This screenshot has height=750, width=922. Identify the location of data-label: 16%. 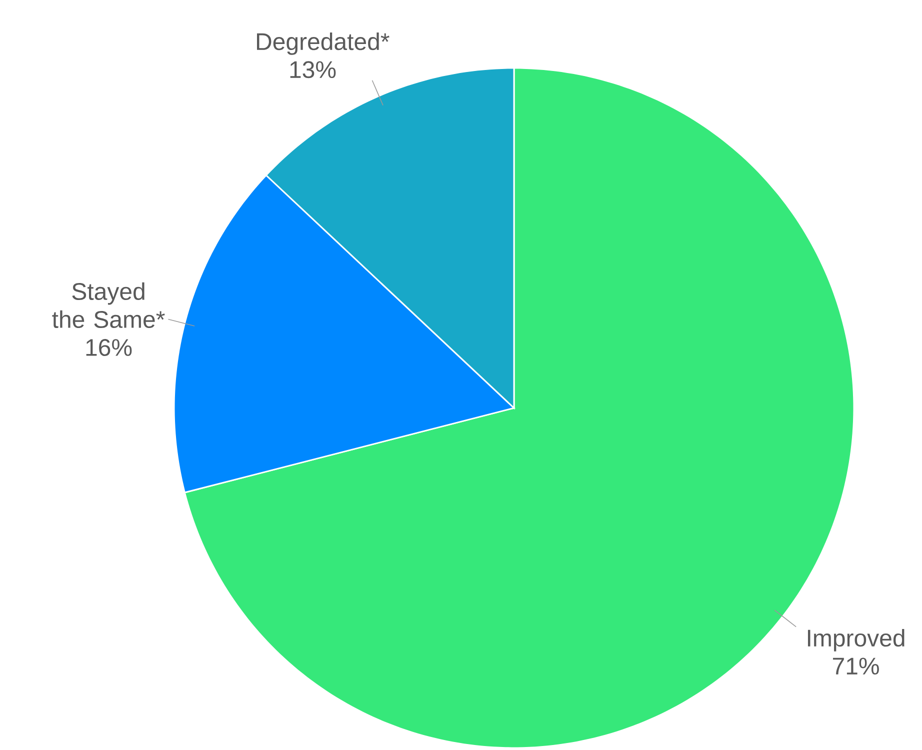
(109, 347).